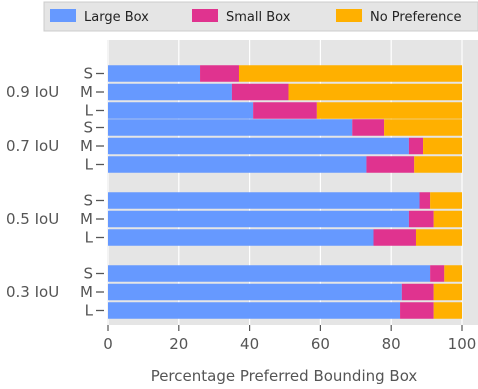  What do you see at coordinates (86, 92) in the screenshot?
I see `y-tick-label-0-1: M` at bounding box center [86, 92].